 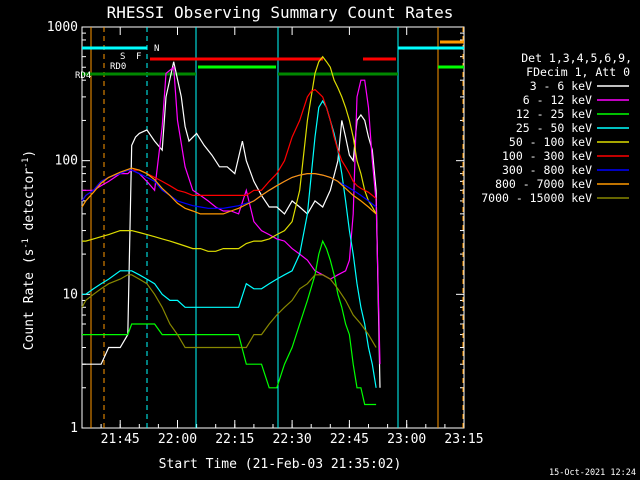 I want to click on x-tick-label: 21:45, so click(x=120, y=439).